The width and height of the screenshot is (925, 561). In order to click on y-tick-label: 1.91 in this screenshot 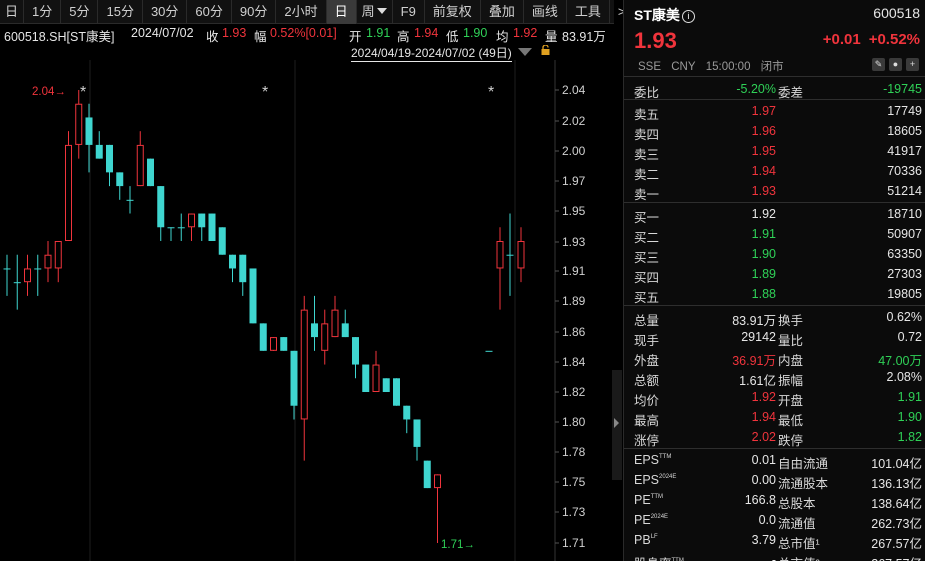, I will do `click(574, 271)`.